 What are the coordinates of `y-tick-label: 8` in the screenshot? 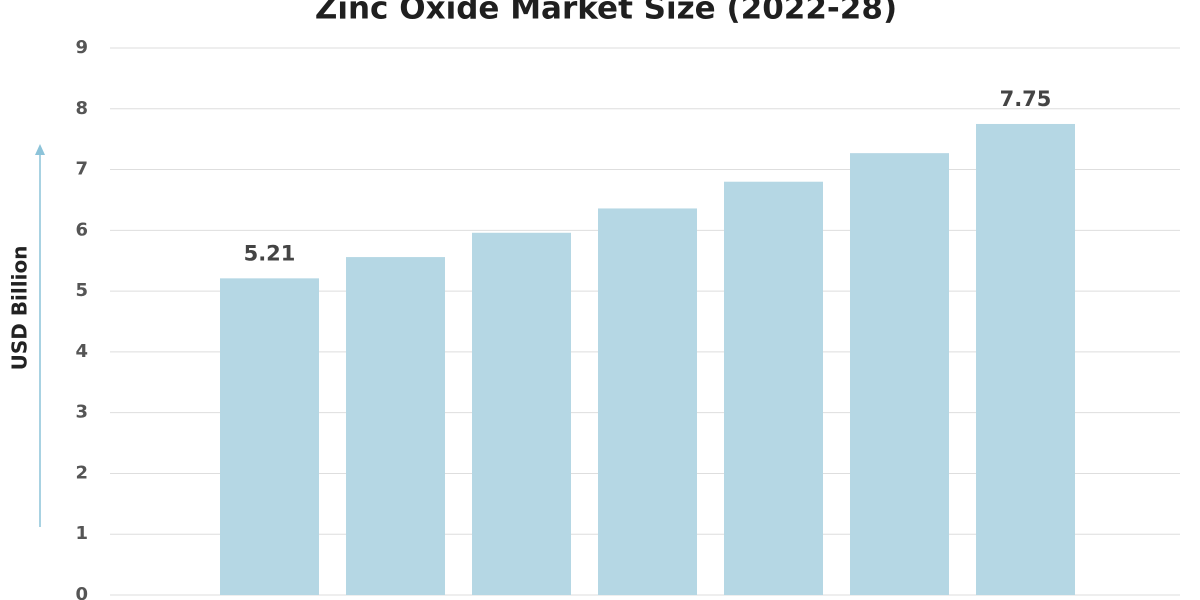 It's located at (81, 108).